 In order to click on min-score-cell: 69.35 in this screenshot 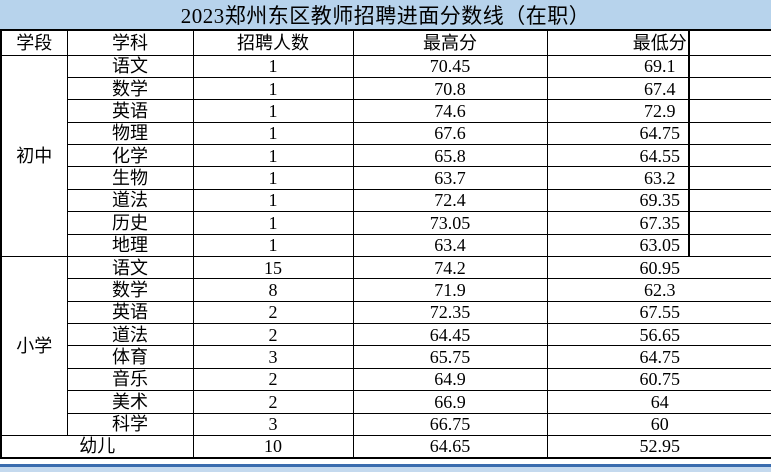, I will do `click(658, 200)`.